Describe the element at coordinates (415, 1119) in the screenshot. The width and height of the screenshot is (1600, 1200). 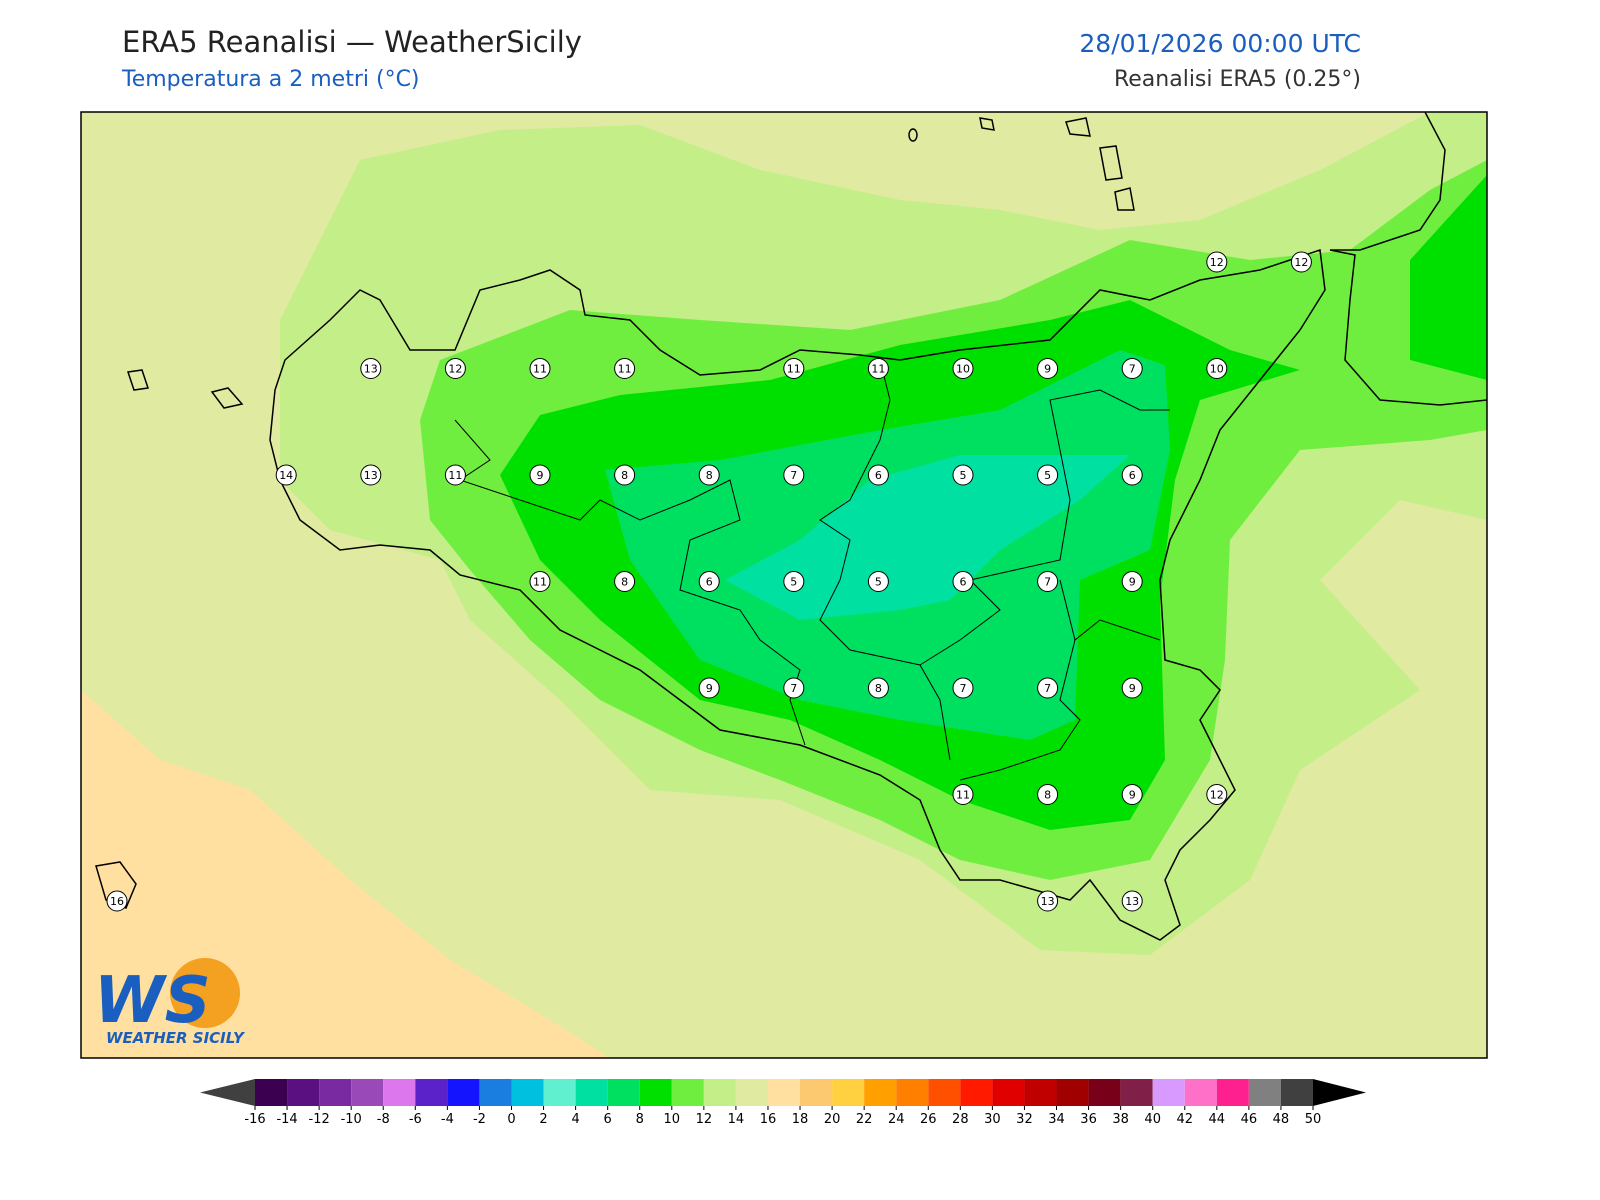
I see `colorbar-tick-label: -6` at that location.